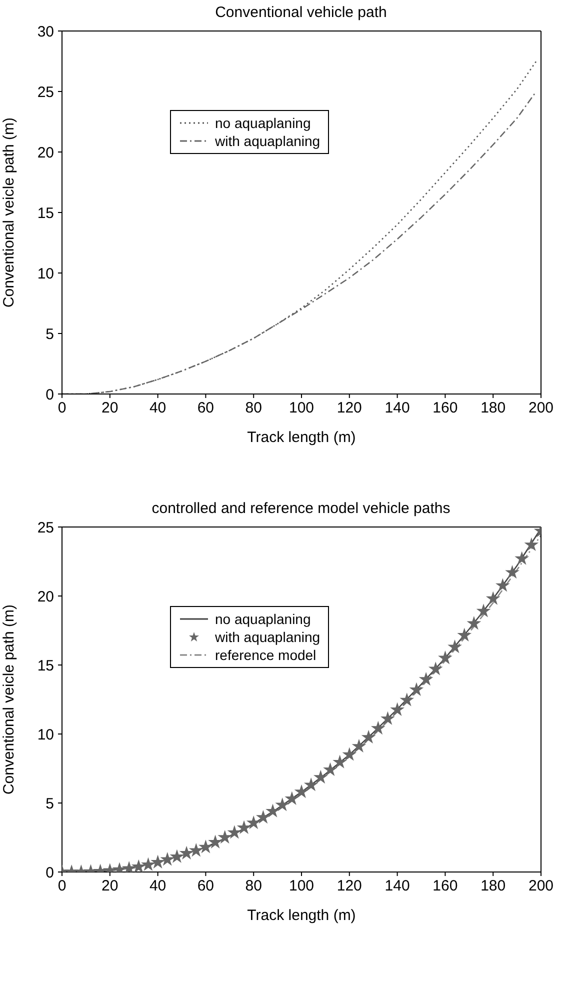 The width and height of the screenshot is (562, 992). I want to click on chart-title: Conventional vehicle path, so click(301, 12).